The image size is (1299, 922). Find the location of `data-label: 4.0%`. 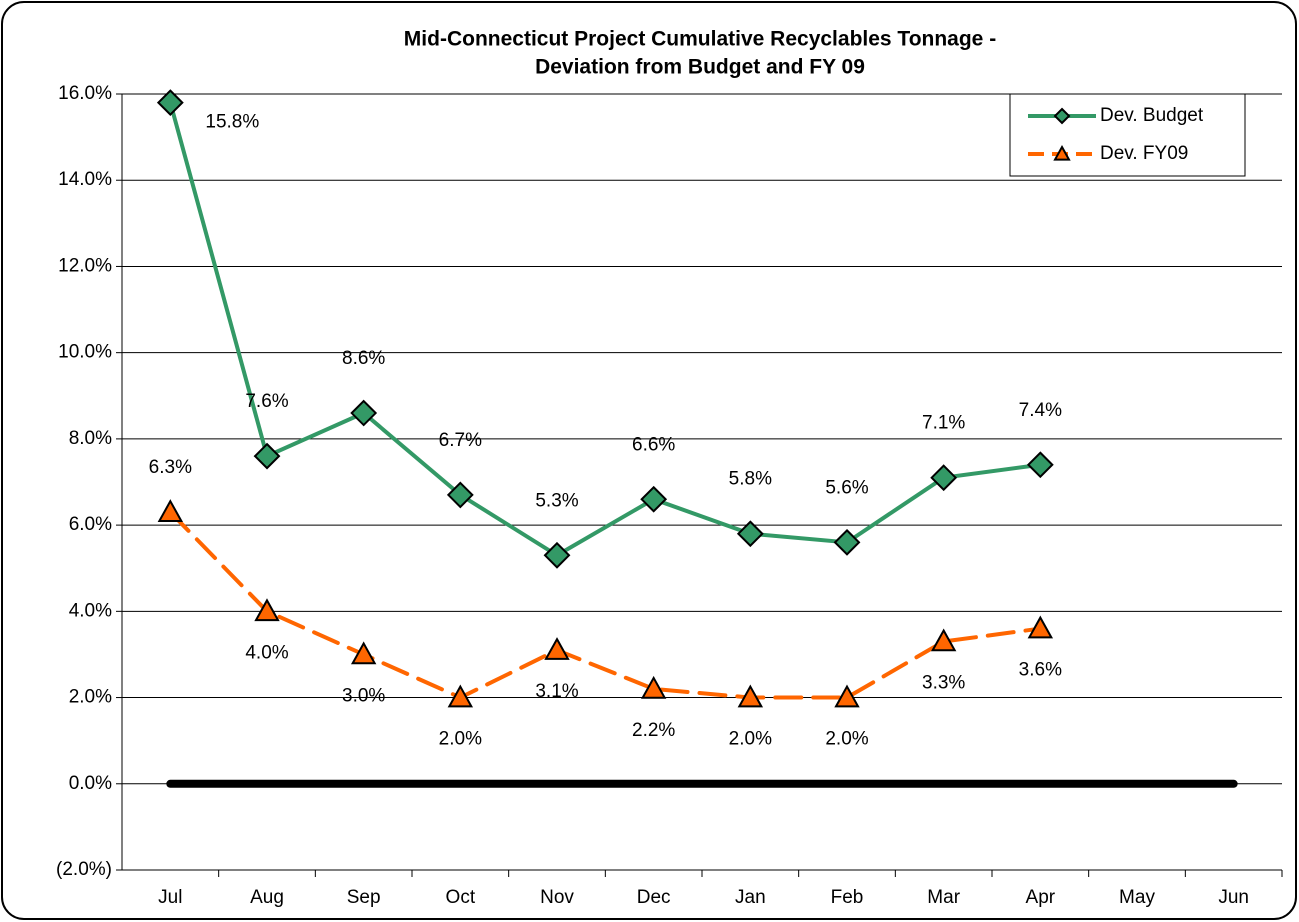

data-label: 4.0% is located at coordinates (266, 652).